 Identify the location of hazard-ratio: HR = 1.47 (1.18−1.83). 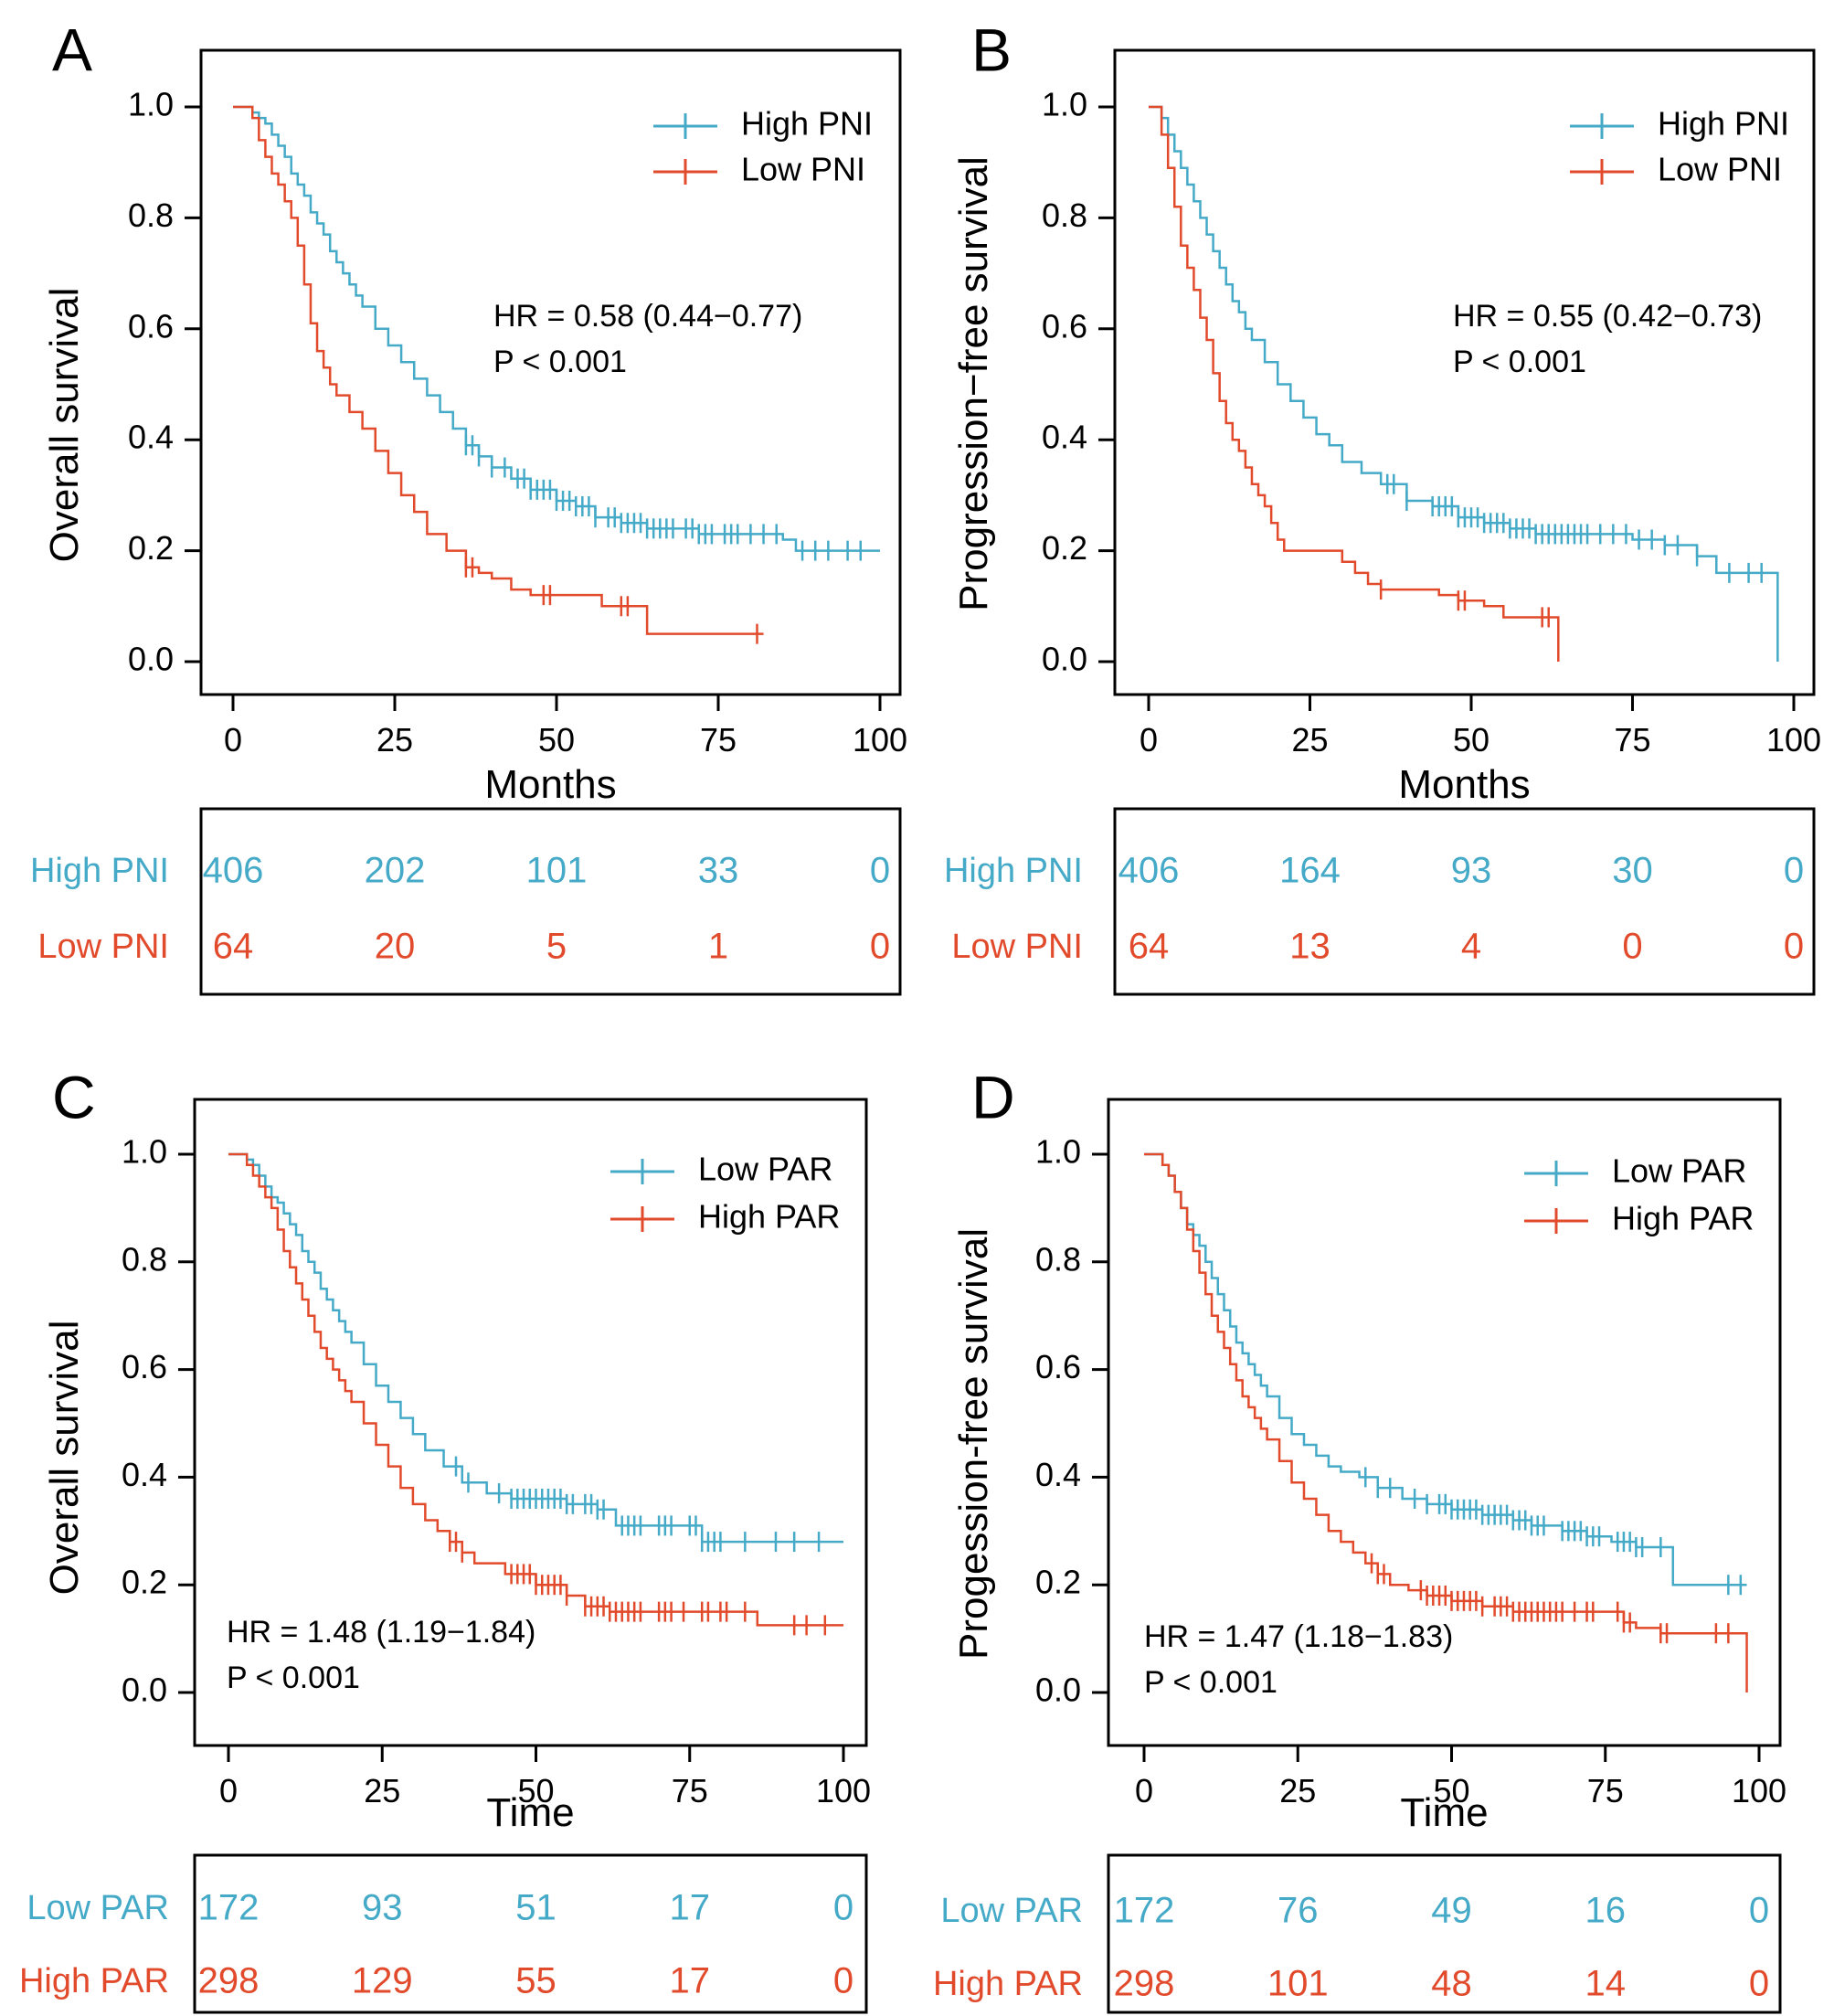
(1298, 1637).